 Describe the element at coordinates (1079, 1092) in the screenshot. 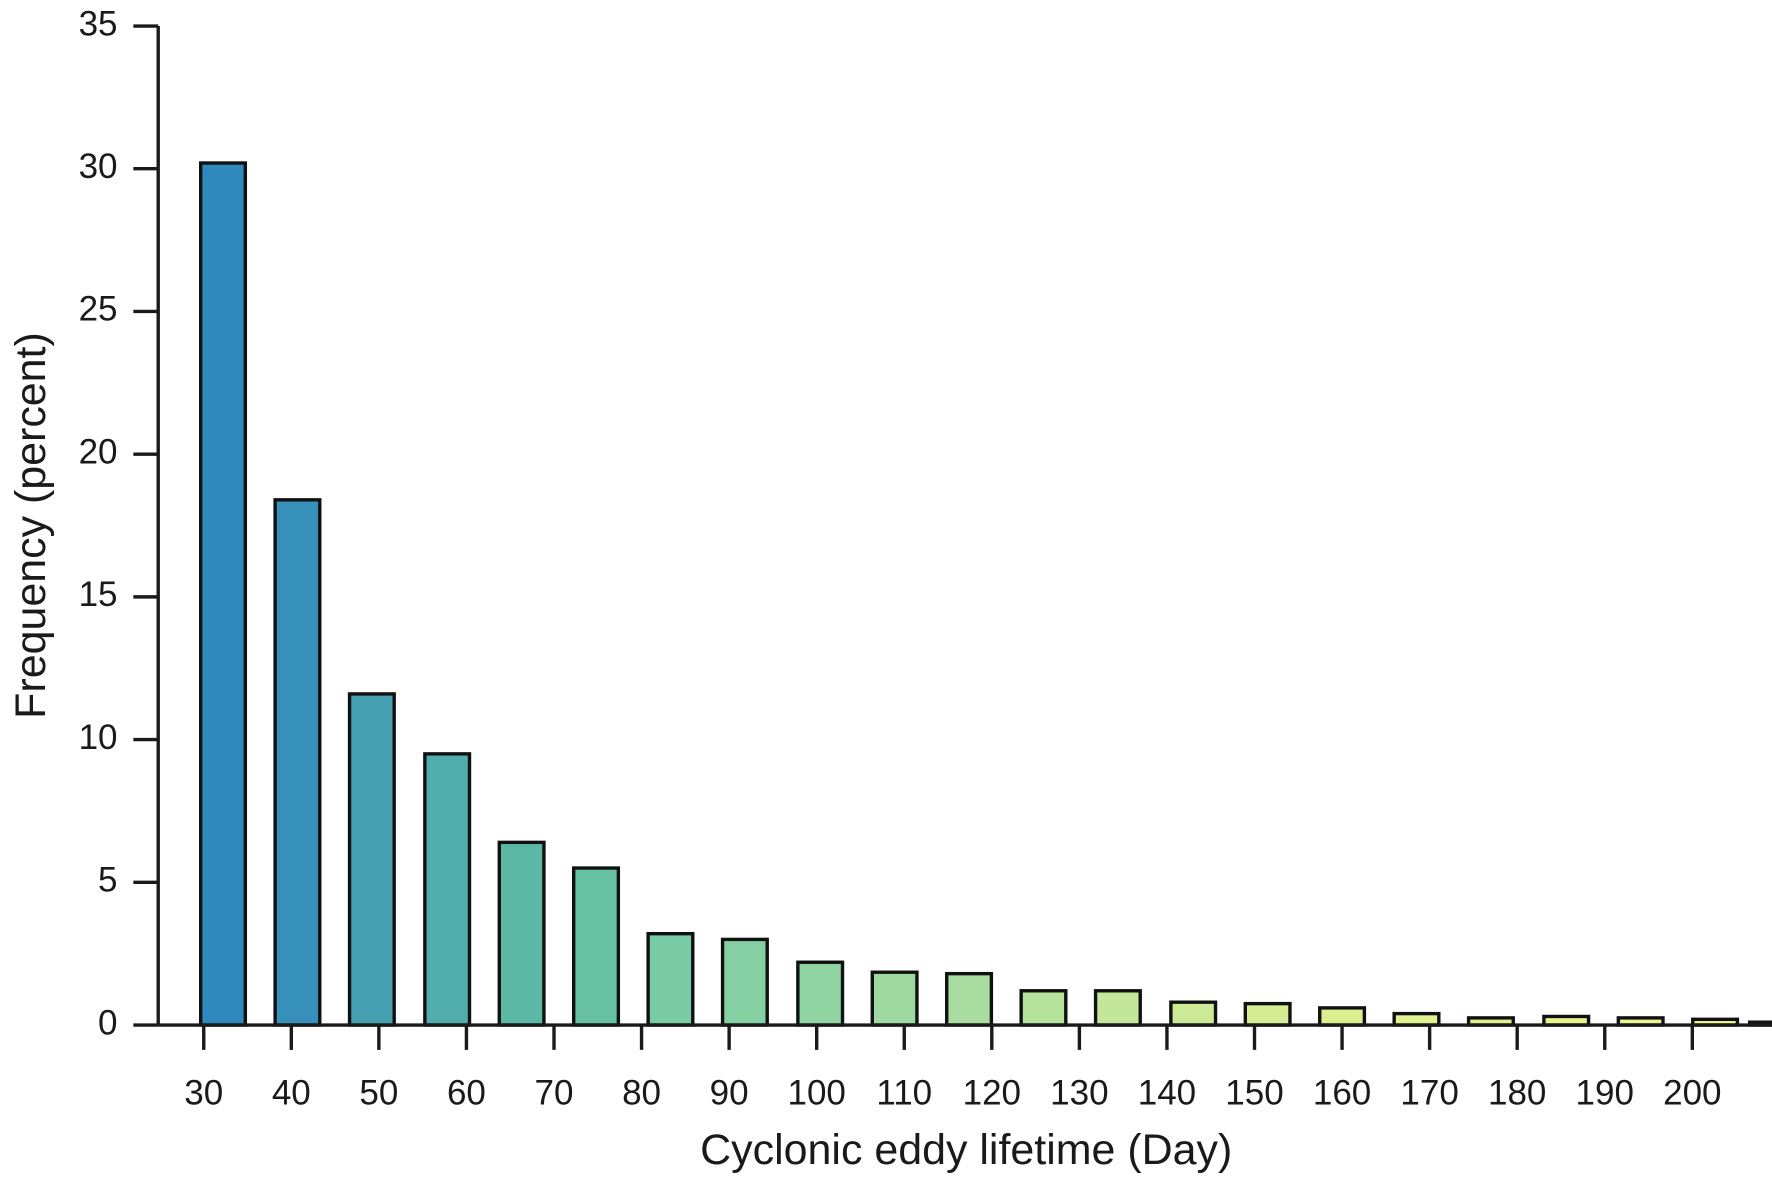

I see `x-tick-label: 130` at that location.